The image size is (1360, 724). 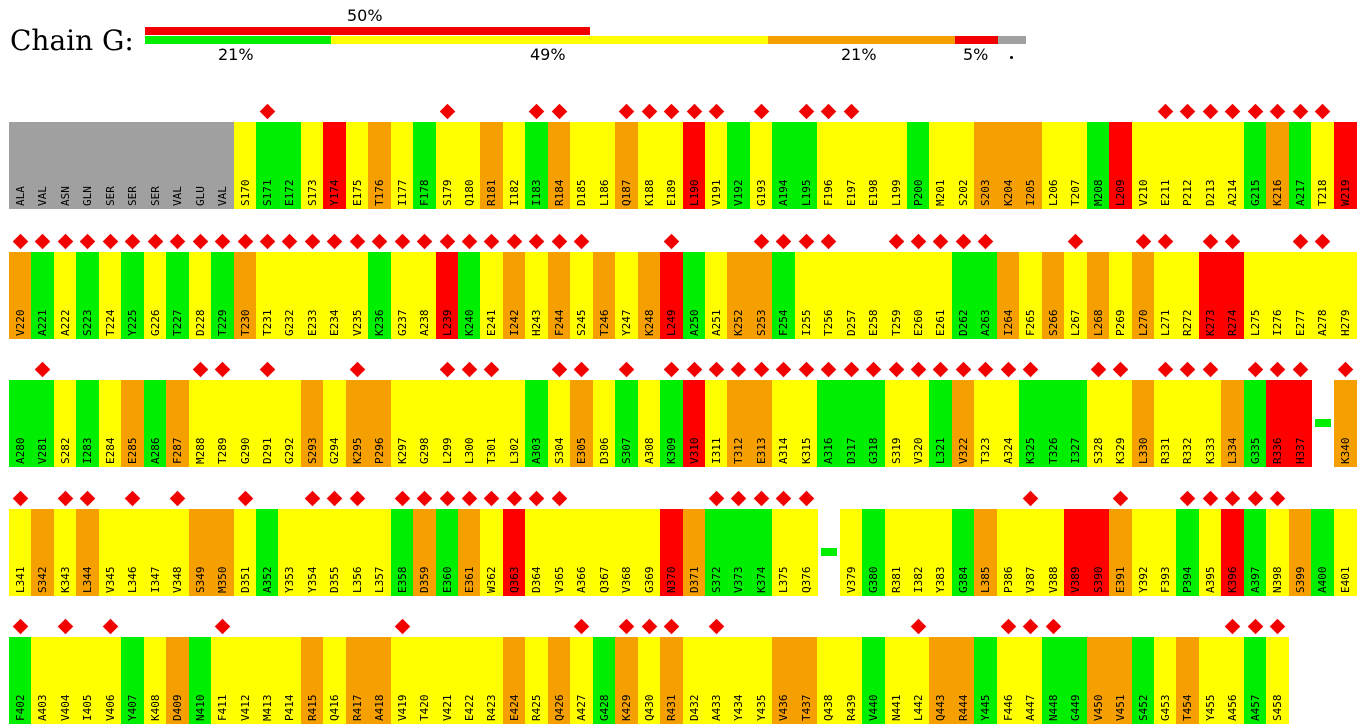 What do you see at coordinates (649, 680) in the screenshot?
I see `residue-cell: Q430` at bounding box center [649, 680].